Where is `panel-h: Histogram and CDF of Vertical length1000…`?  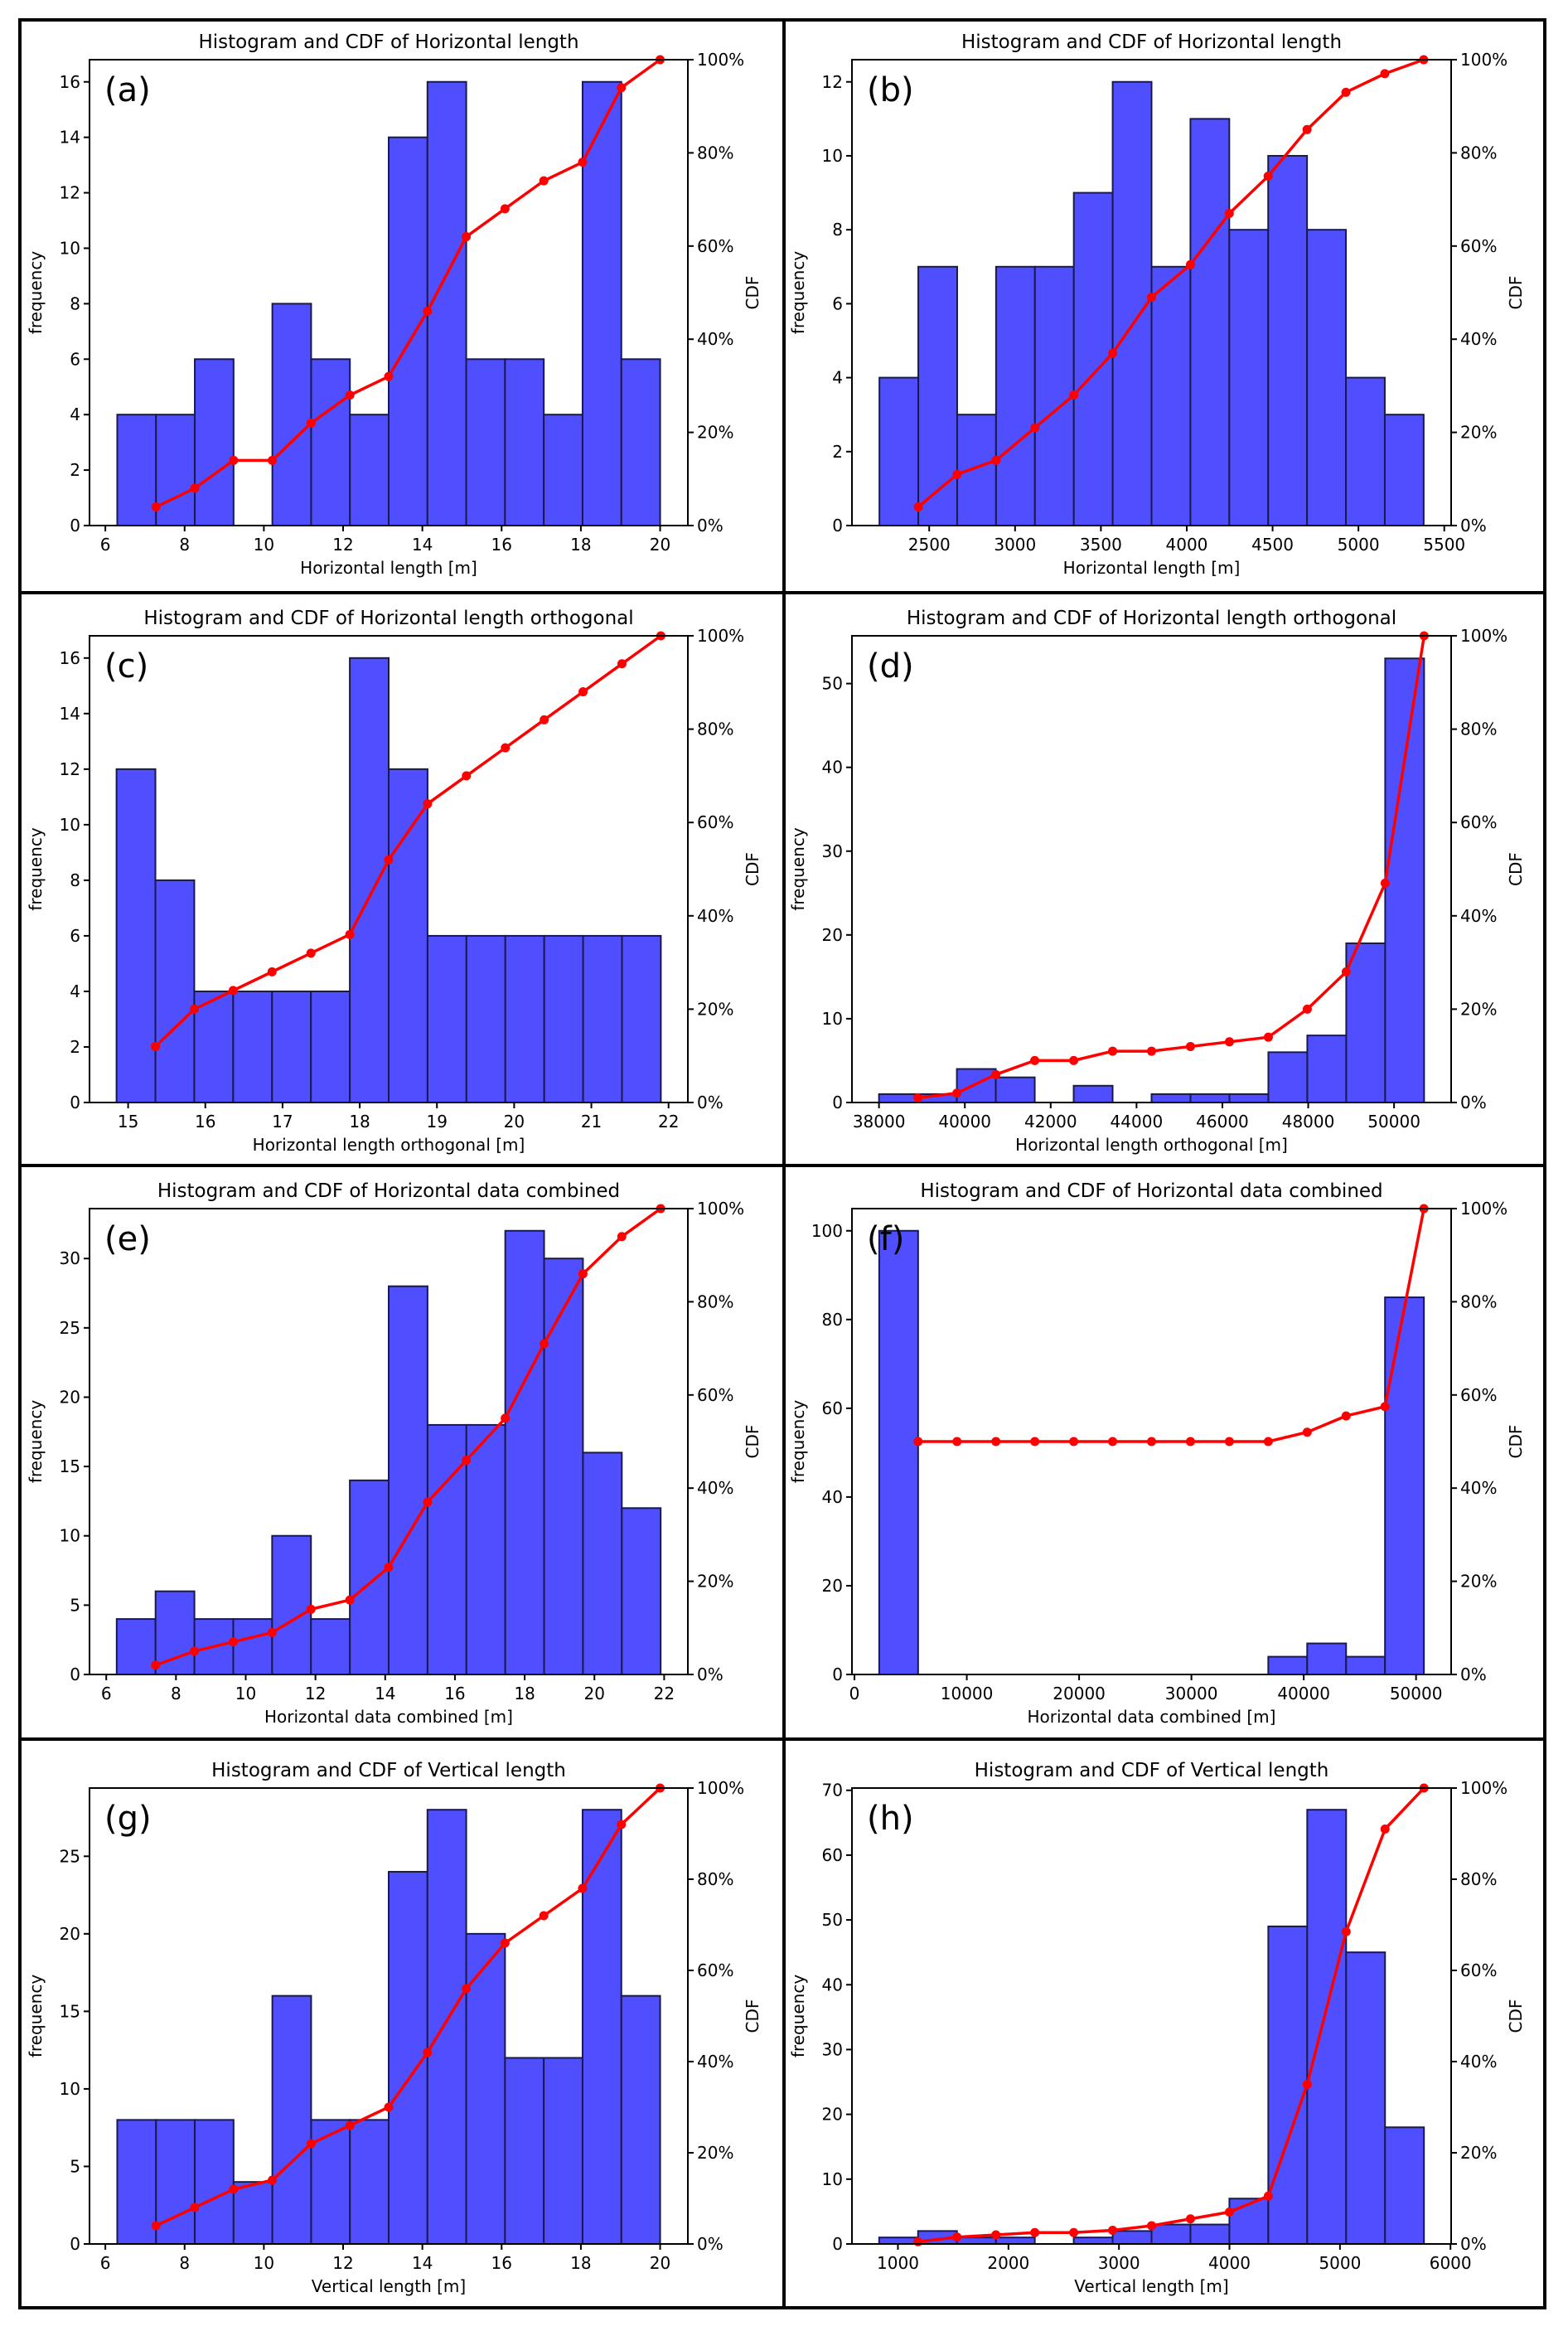
panel-h: Histogram and CDF of Vertical length1000… is located at coordinates (1157, 2028).